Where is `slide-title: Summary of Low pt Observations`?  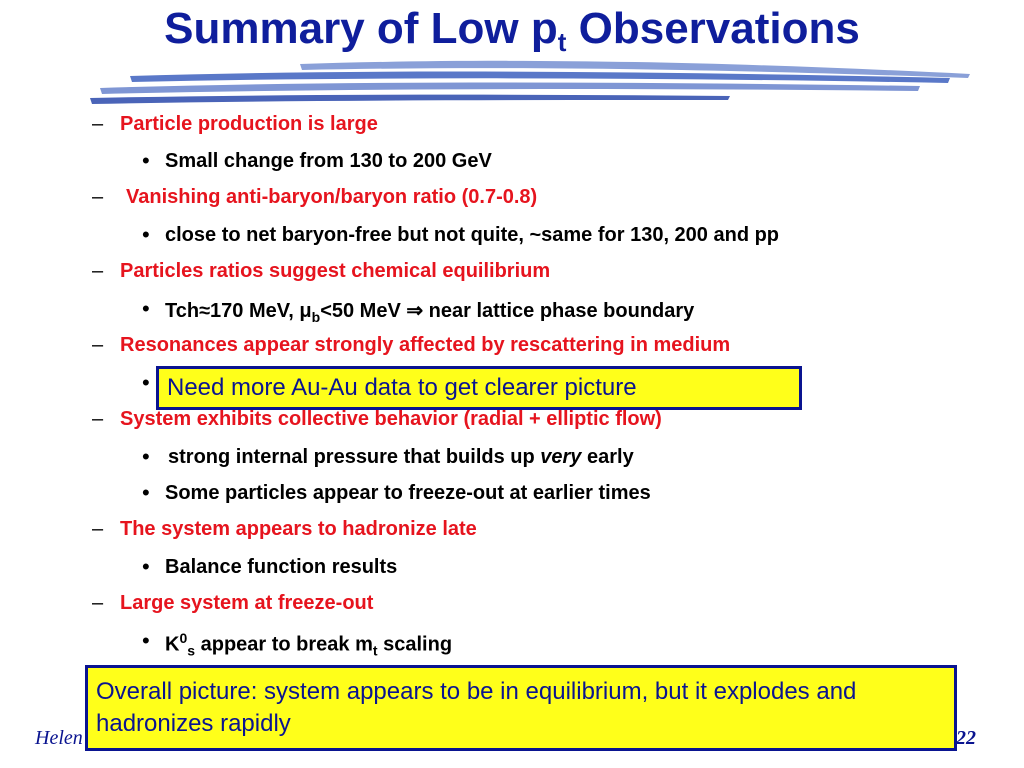 slide-title: Summary of Low pt Observations is located at coordinates (512, 30).